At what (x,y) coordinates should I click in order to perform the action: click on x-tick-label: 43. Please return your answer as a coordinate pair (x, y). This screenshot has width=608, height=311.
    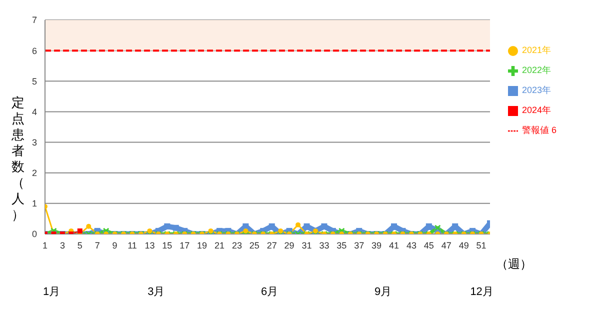
    Looking at the image, I should click on (411, 245).